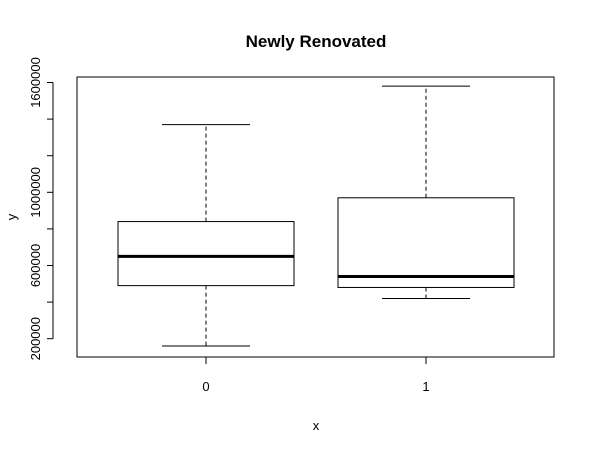 The height and width of the screenshot is (460, 595). I want to click on chart-title: Newly Renovated, so click(316, 41).